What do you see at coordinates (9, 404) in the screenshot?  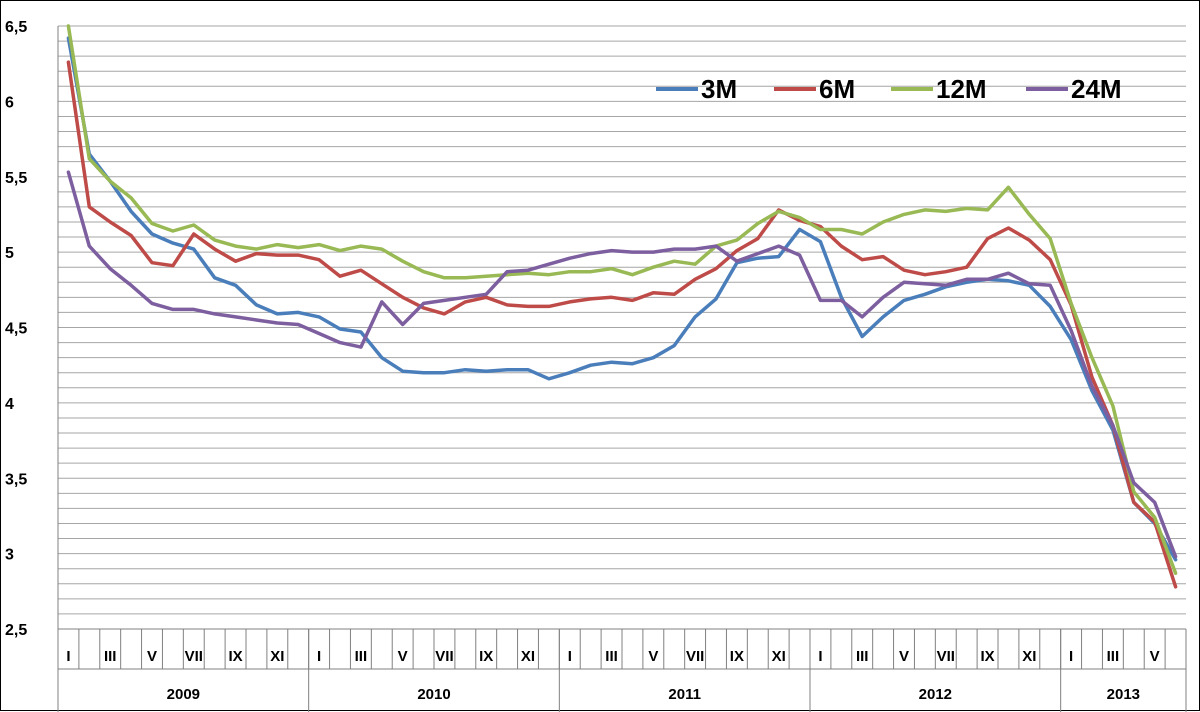 I see `y-tick-label: 4` at bounding box center [9, 404].